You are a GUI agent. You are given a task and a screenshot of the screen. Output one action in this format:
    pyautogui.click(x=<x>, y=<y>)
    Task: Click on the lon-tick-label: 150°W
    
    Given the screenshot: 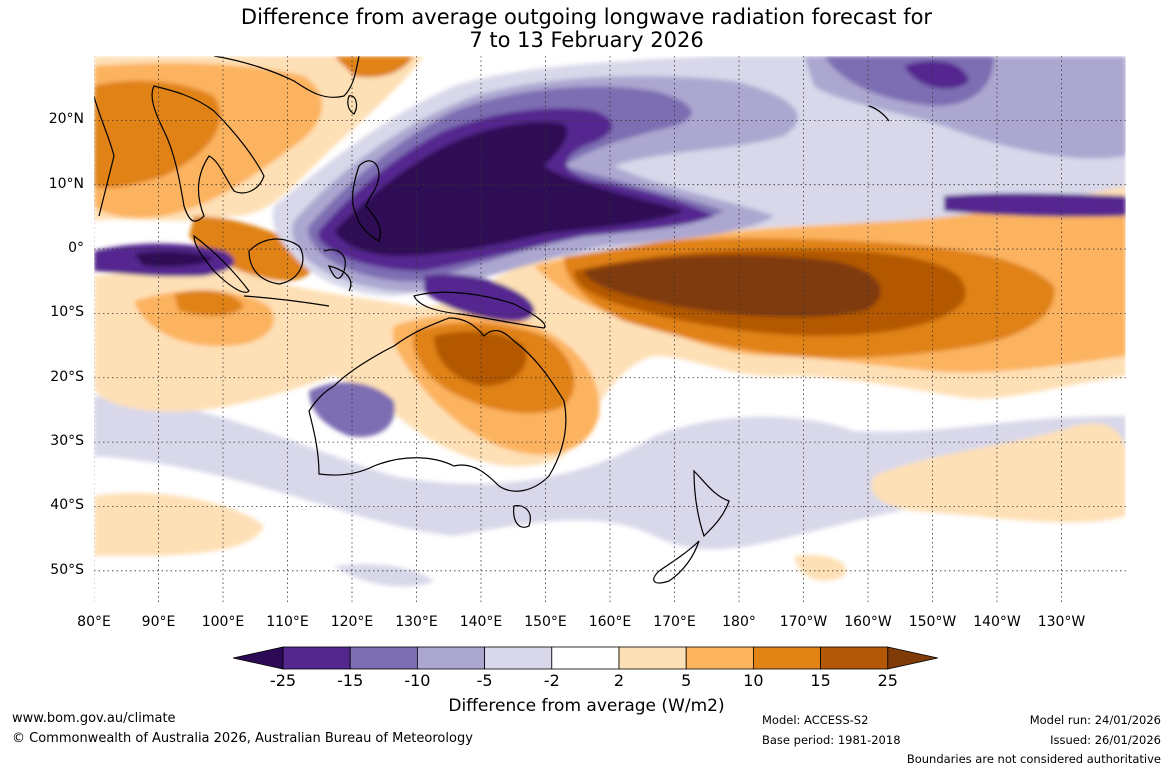 What is the action you would take?
    pyautogui.click(x=932, y=622)
    